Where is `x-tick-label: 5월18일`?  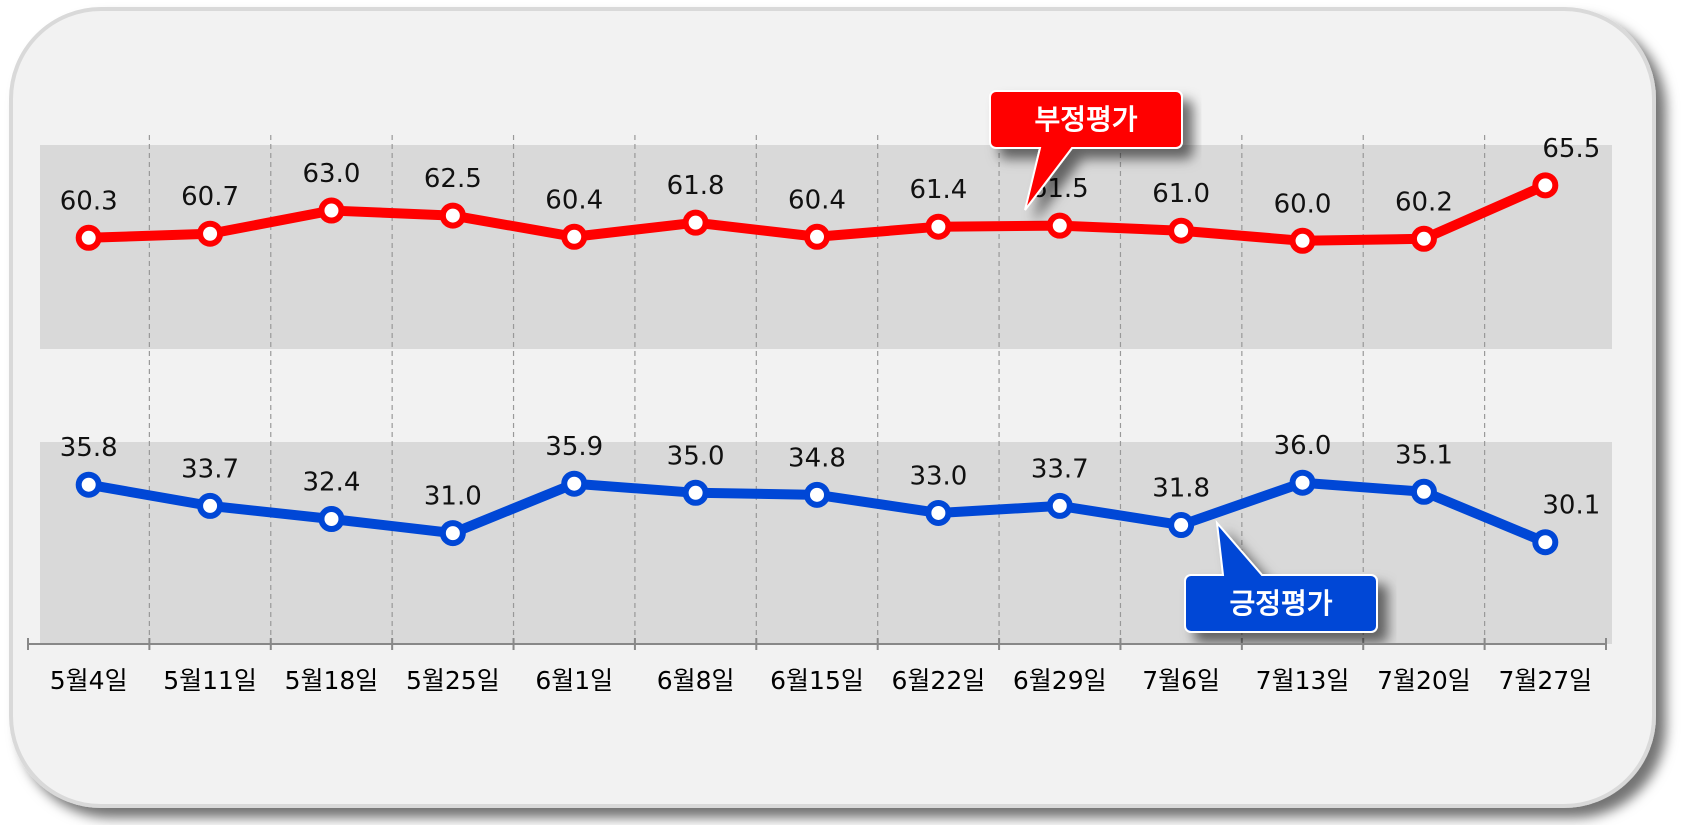
x-tick-label: 5월18일 is located at coordinates (332, 680).